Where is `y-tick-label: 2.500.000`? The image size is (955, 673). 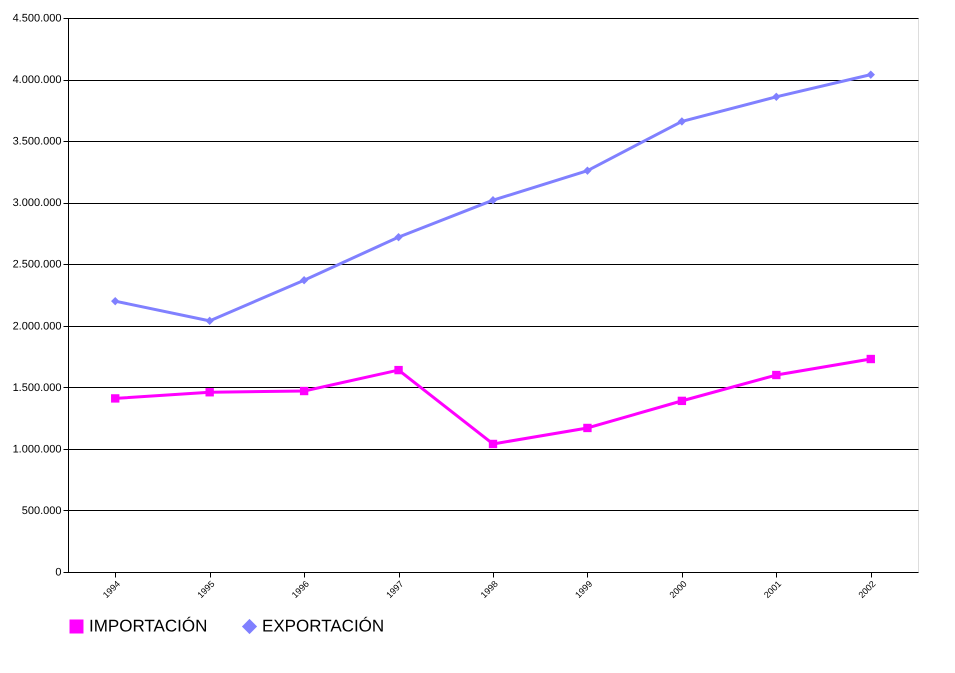
y-tick-label: 2.500.000 is located at coordinates (37, 264).